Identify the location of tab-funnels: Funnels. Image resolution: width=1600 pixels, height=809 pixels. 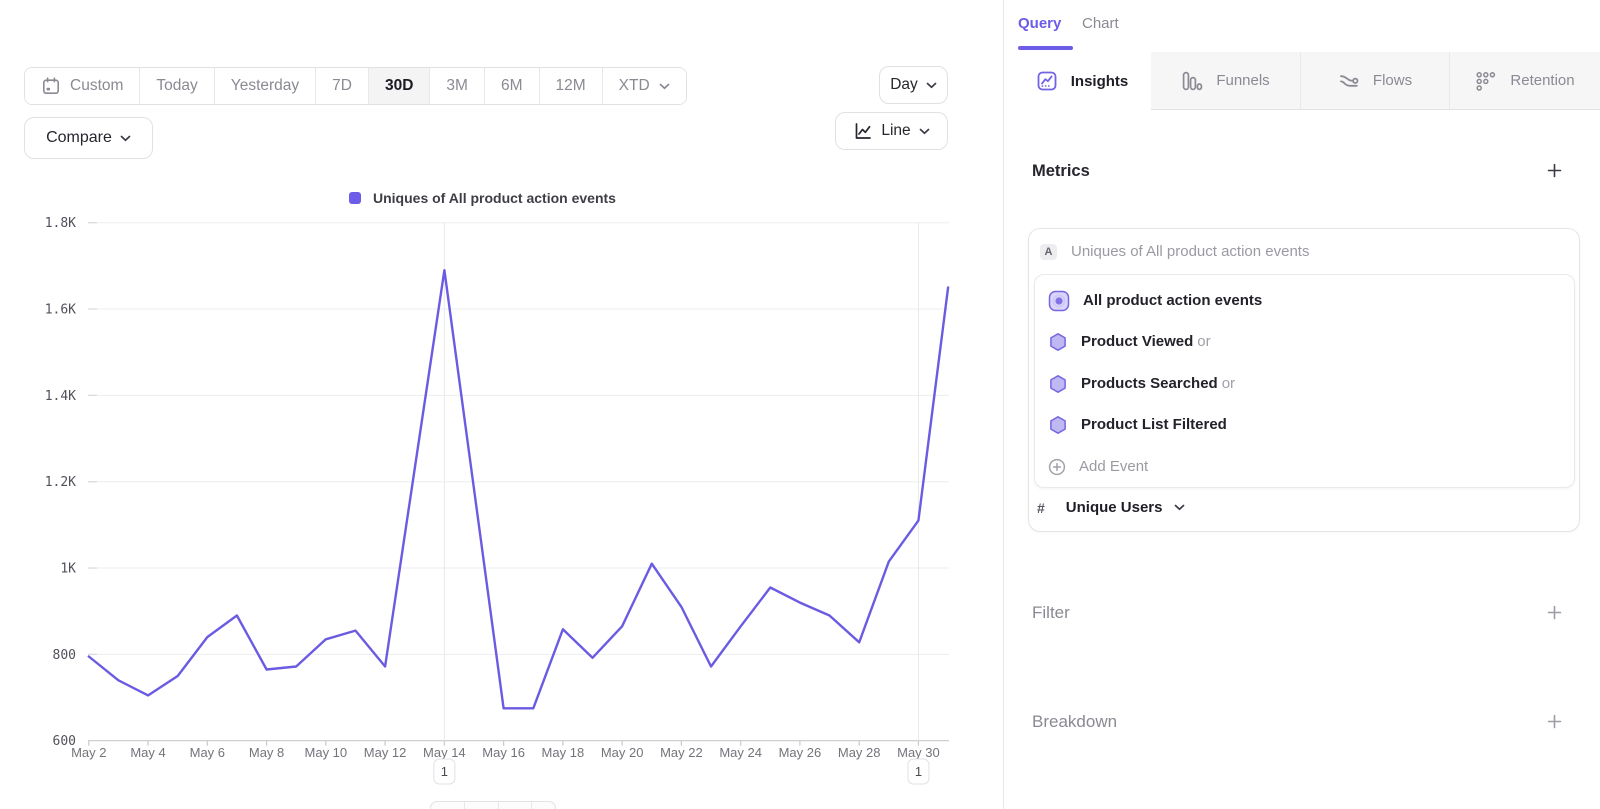
(1225, 81).